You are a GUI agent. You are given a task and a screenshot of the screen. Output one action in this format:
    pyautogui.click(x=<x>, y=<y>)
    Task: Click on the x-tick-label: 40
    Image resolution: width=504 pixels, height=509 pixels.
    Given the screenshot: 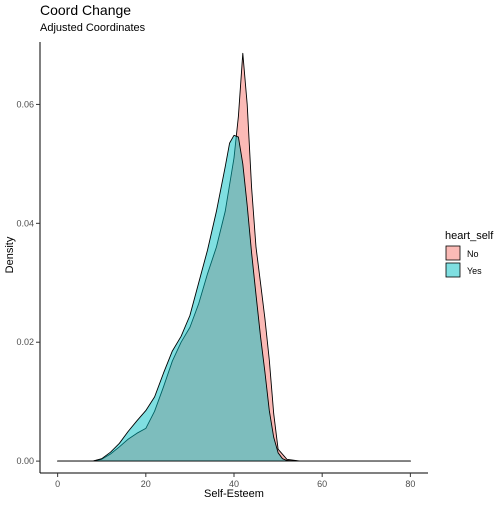 What is the action you would take?
    pyautogui.click(x=234, y=484)
    